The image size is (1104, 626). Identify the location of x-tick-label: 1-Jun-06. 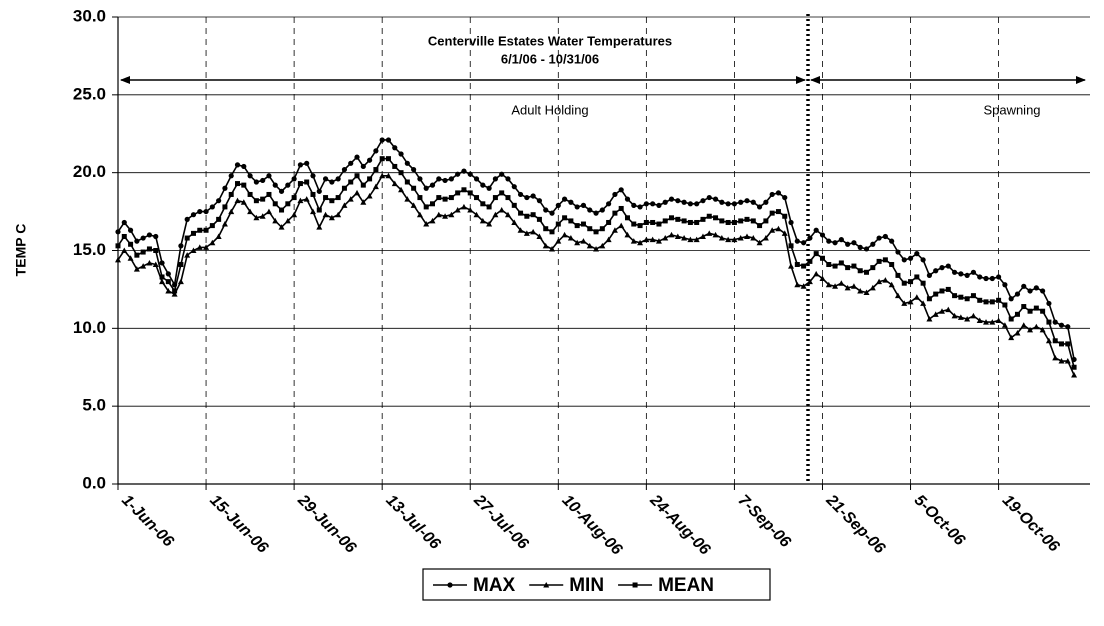
(147, 521).